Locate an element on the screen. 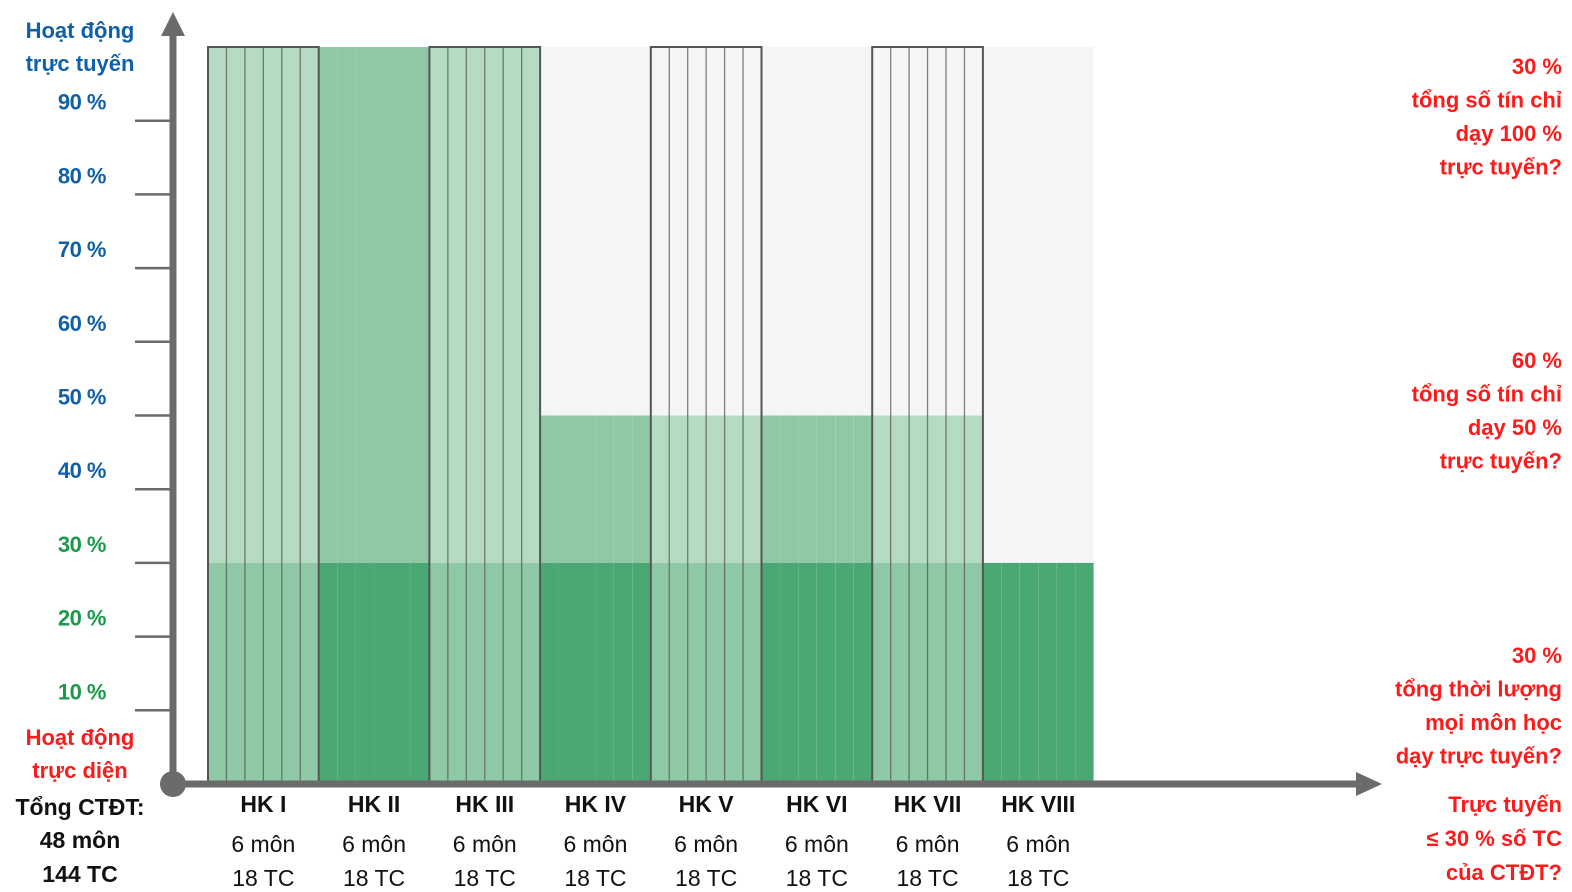 The image size is (1572, 892). y-axis-title-top: Hoạt động is located at coordinates (80, 30).